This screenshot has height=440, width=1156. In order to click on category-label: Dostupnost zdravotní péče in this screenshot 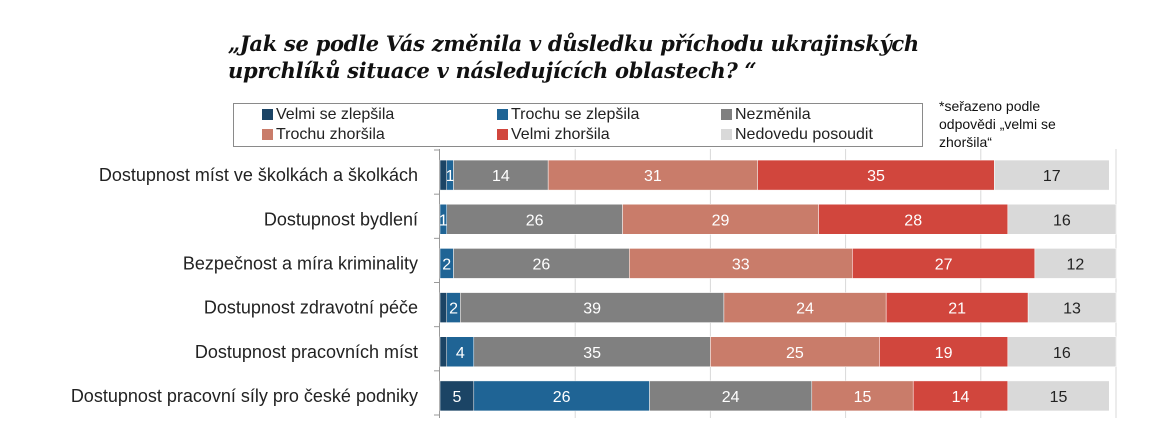, I will do `click(311, 308)`.